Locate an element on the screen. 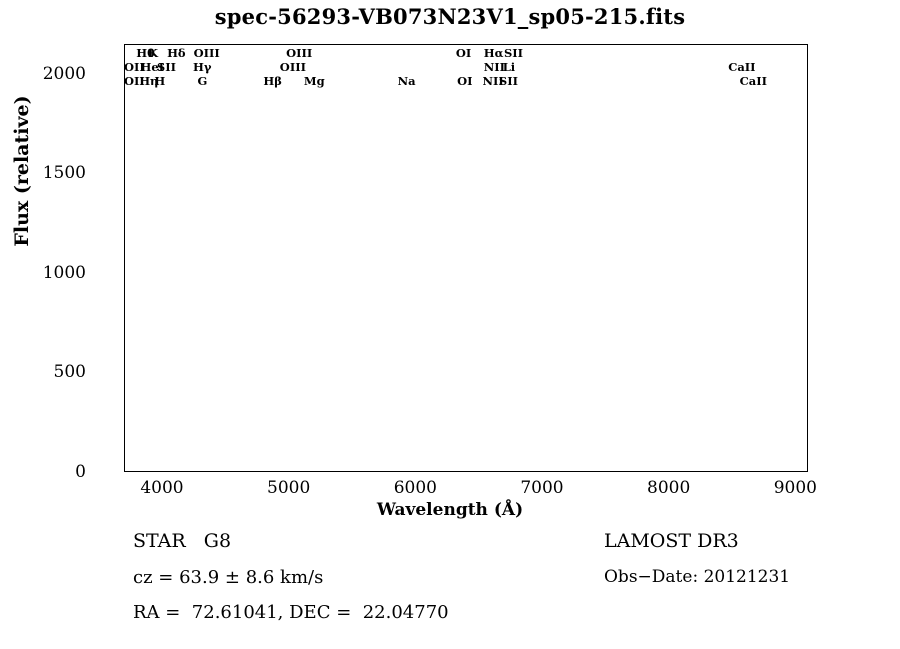  y-tick-label: 2000 is located at coordinates (64, 73).